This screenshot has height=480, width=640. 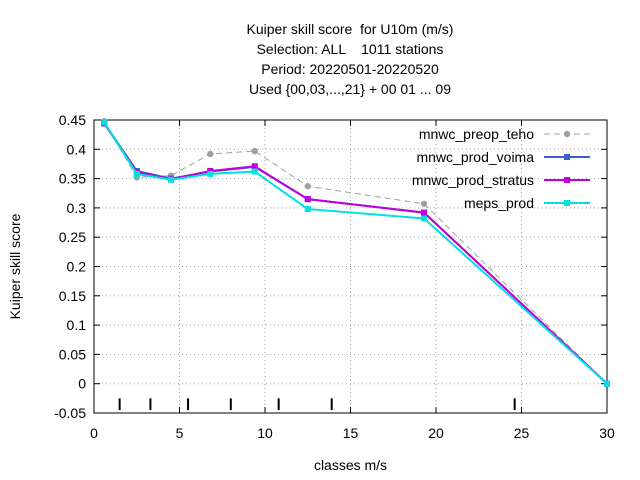 I want to click on legend-entry-meps_prod: meps_prod, so click(x=527, y=203).